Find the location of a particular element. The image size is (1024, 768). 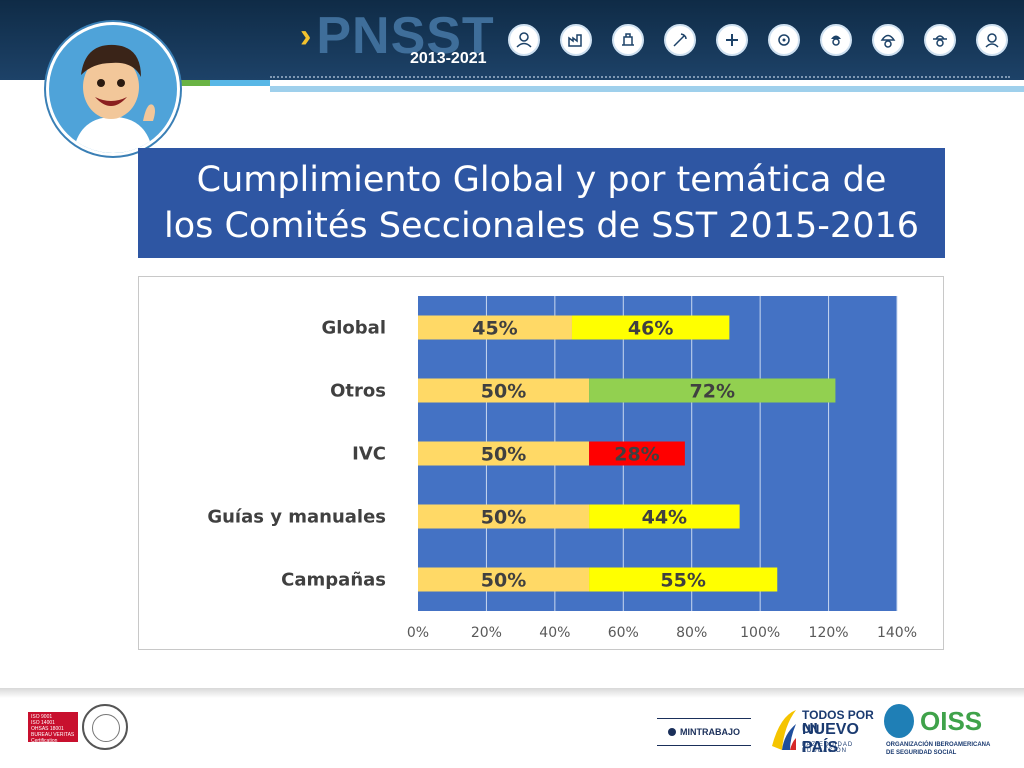

coat-of-arms-icon is located at coordinates (672, 732).